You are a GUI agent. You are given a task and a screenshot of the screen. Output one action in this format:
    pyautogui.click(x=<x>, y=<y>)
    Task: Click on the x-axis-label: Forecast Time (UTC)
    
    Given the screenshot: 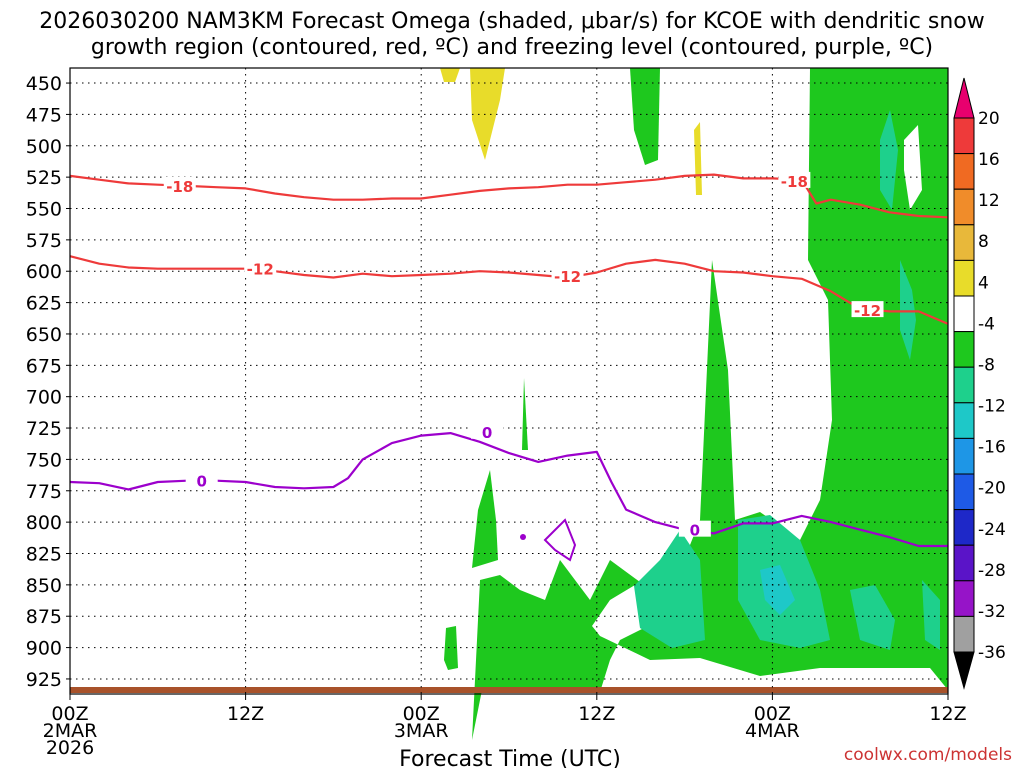 What is the action you would take?
    pyautogui.click(x=510, y=757)
    